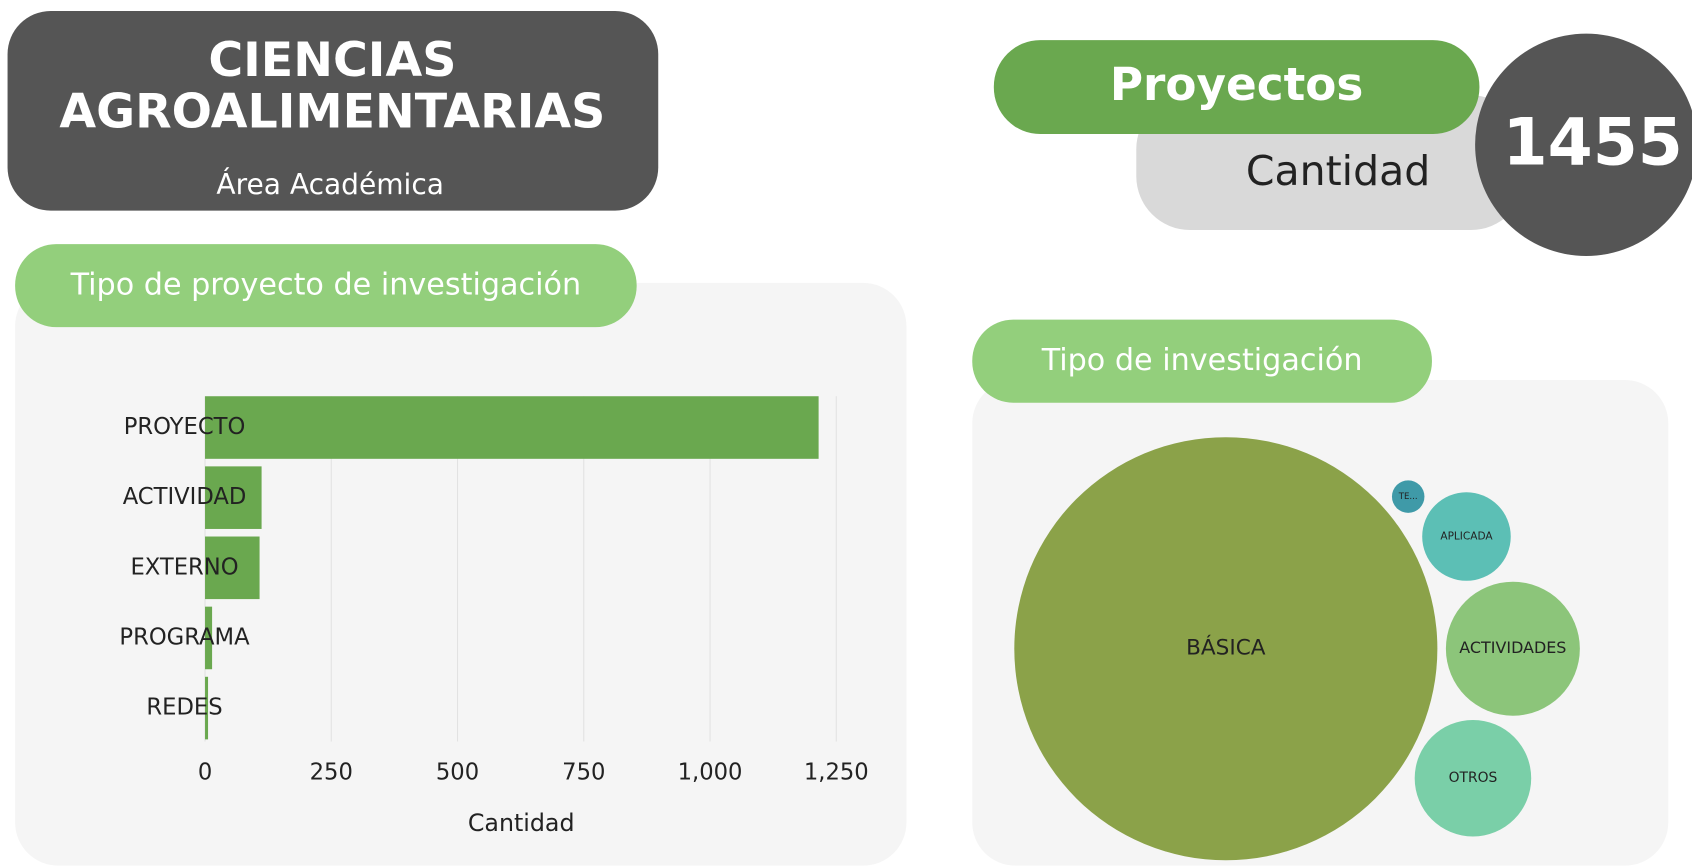  I want to click on kpi-value: 1455, so click(1593, 143).